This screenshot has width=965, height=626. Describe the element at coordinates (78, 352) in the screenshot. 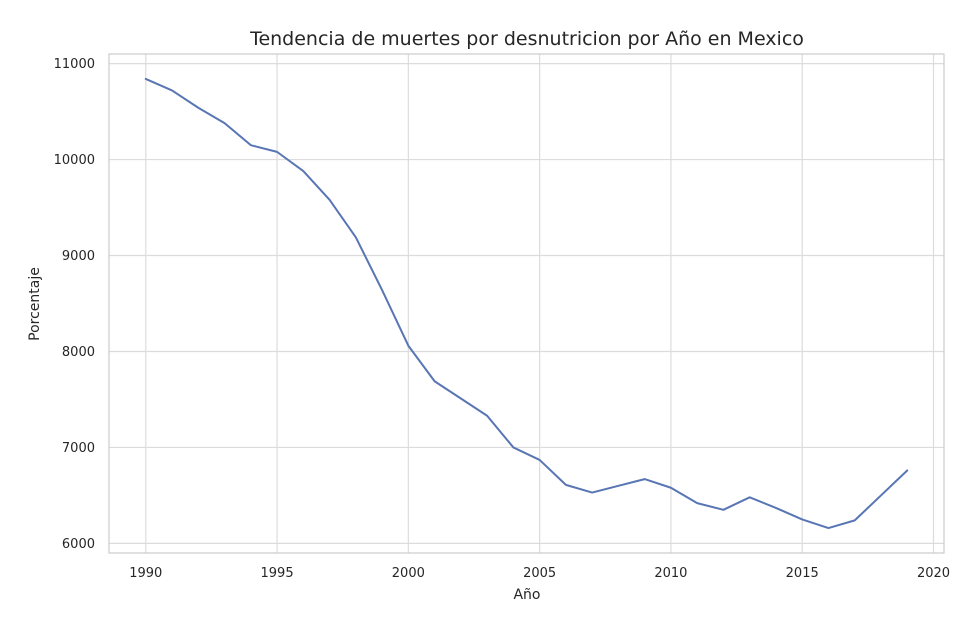

I see `y-tick-label: 8000` at that location.